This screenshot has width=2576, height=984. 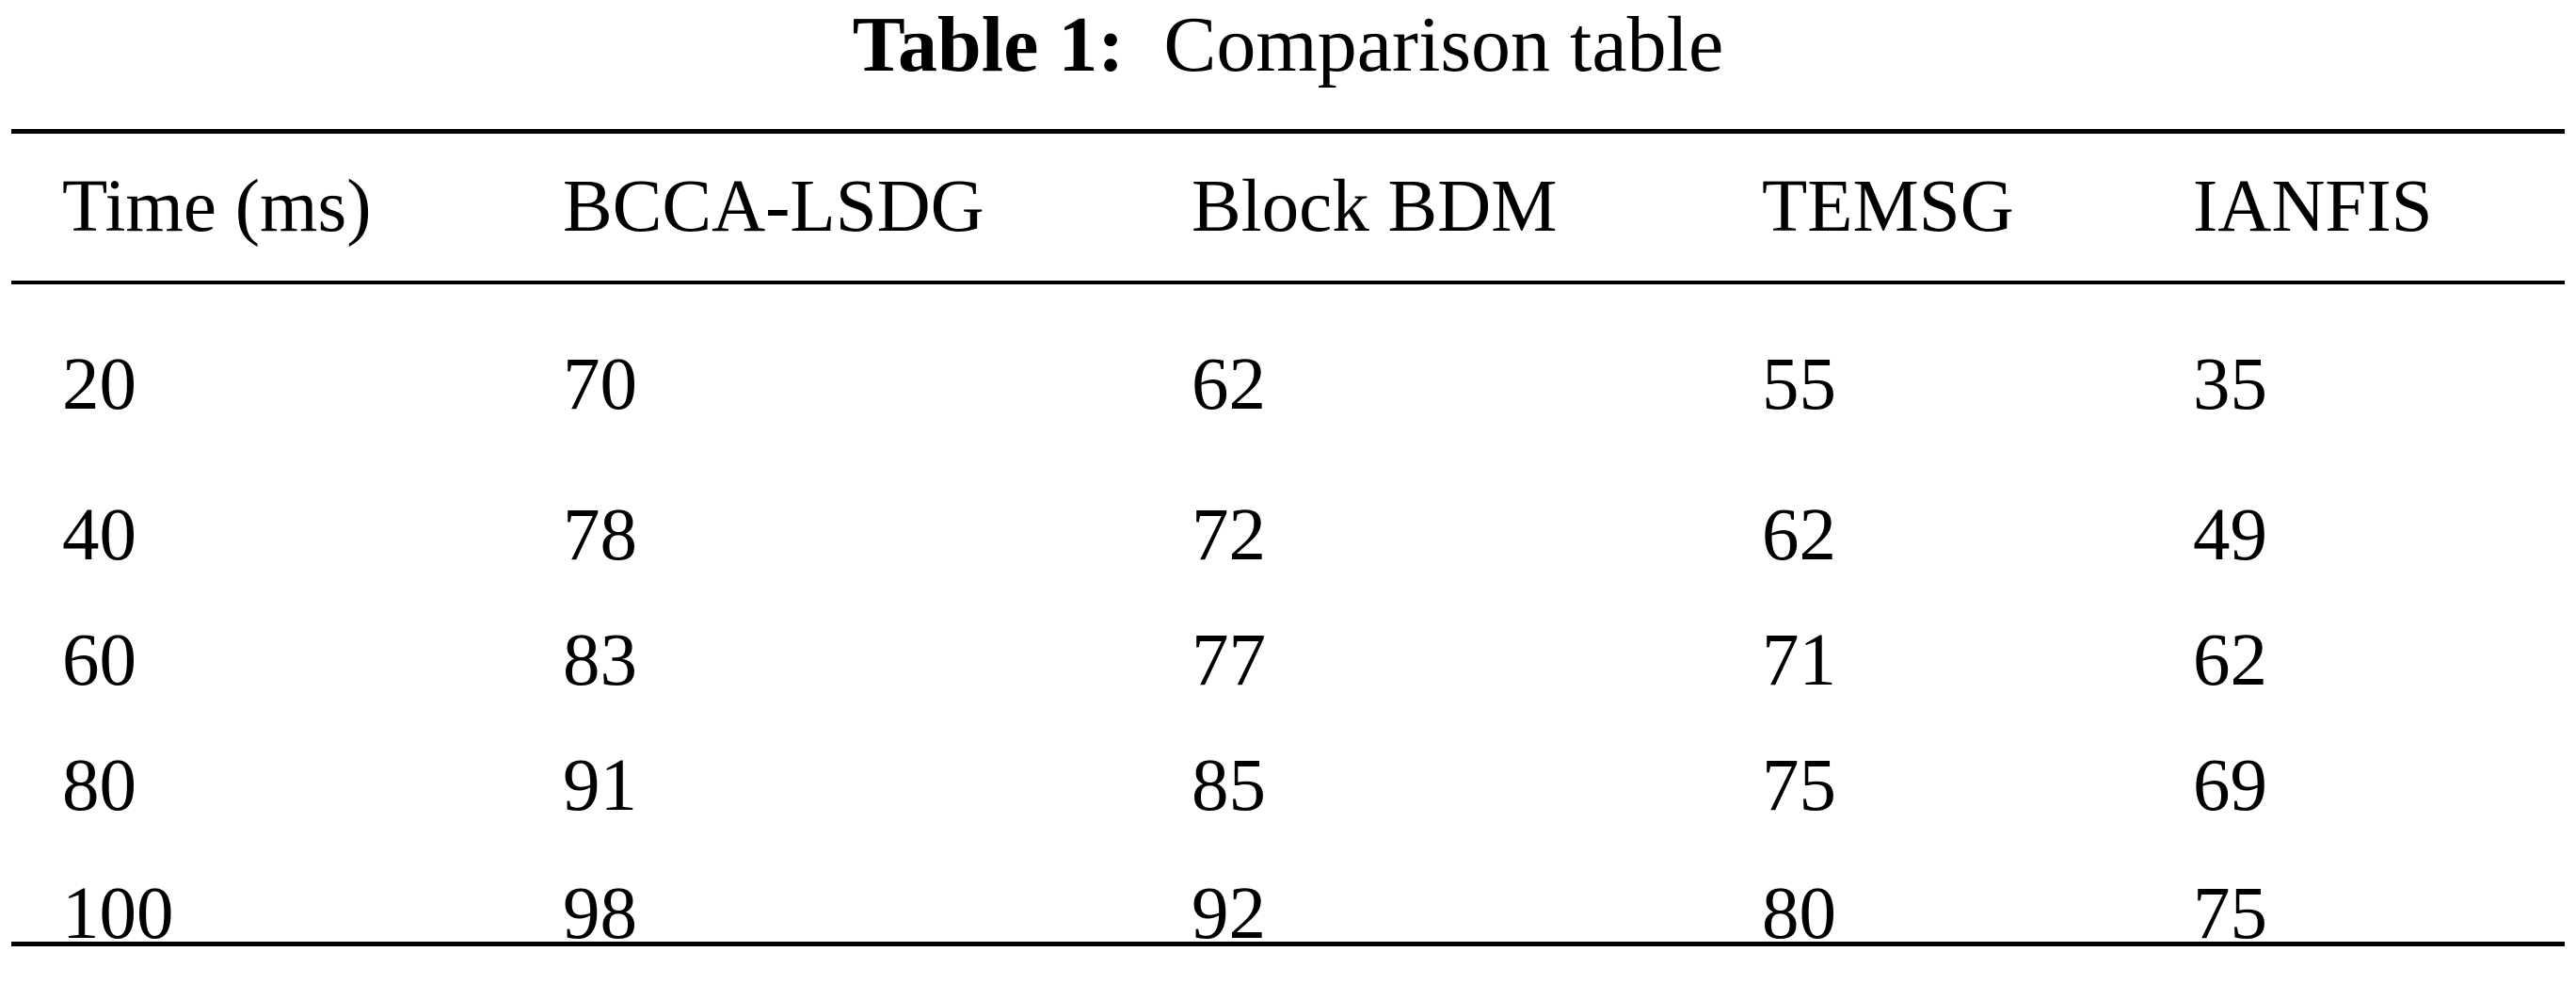 I want to click on cell-temsg: 62, so click(x=1799, y=535).